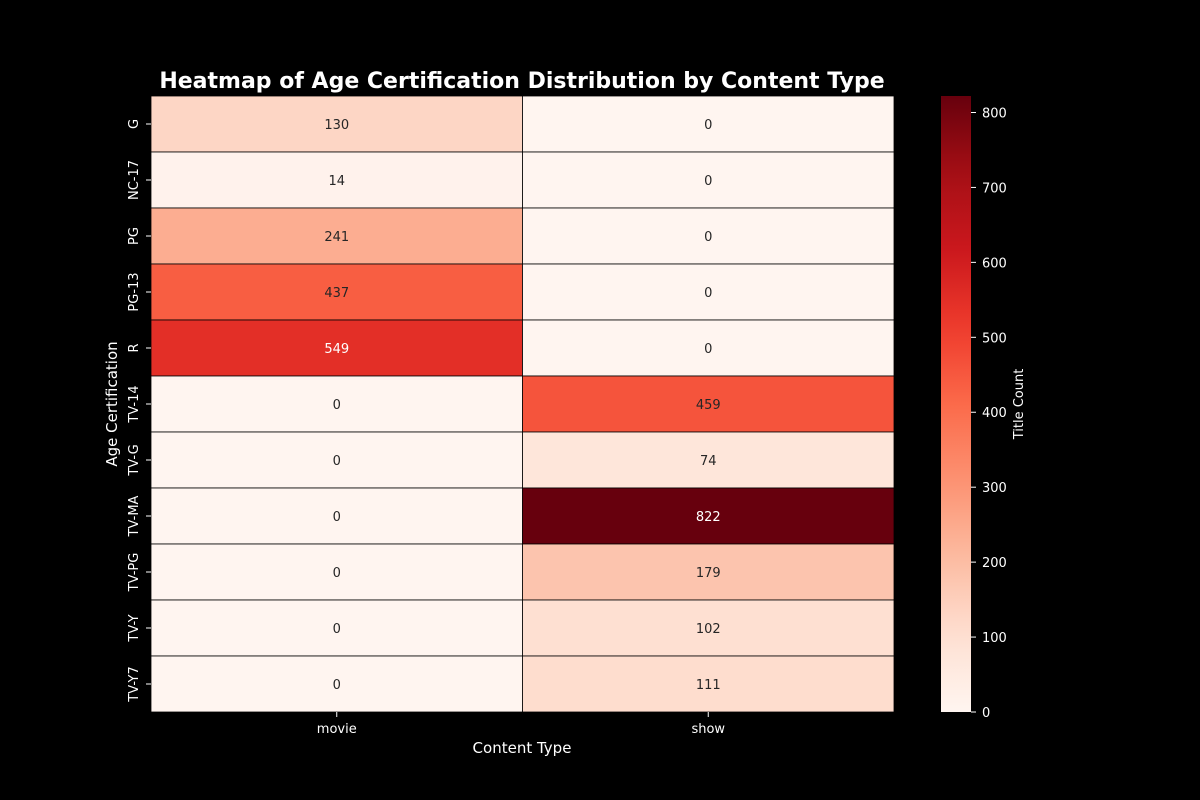  I want to click on y-tick-label: TV-Y7, so click(134, 684).